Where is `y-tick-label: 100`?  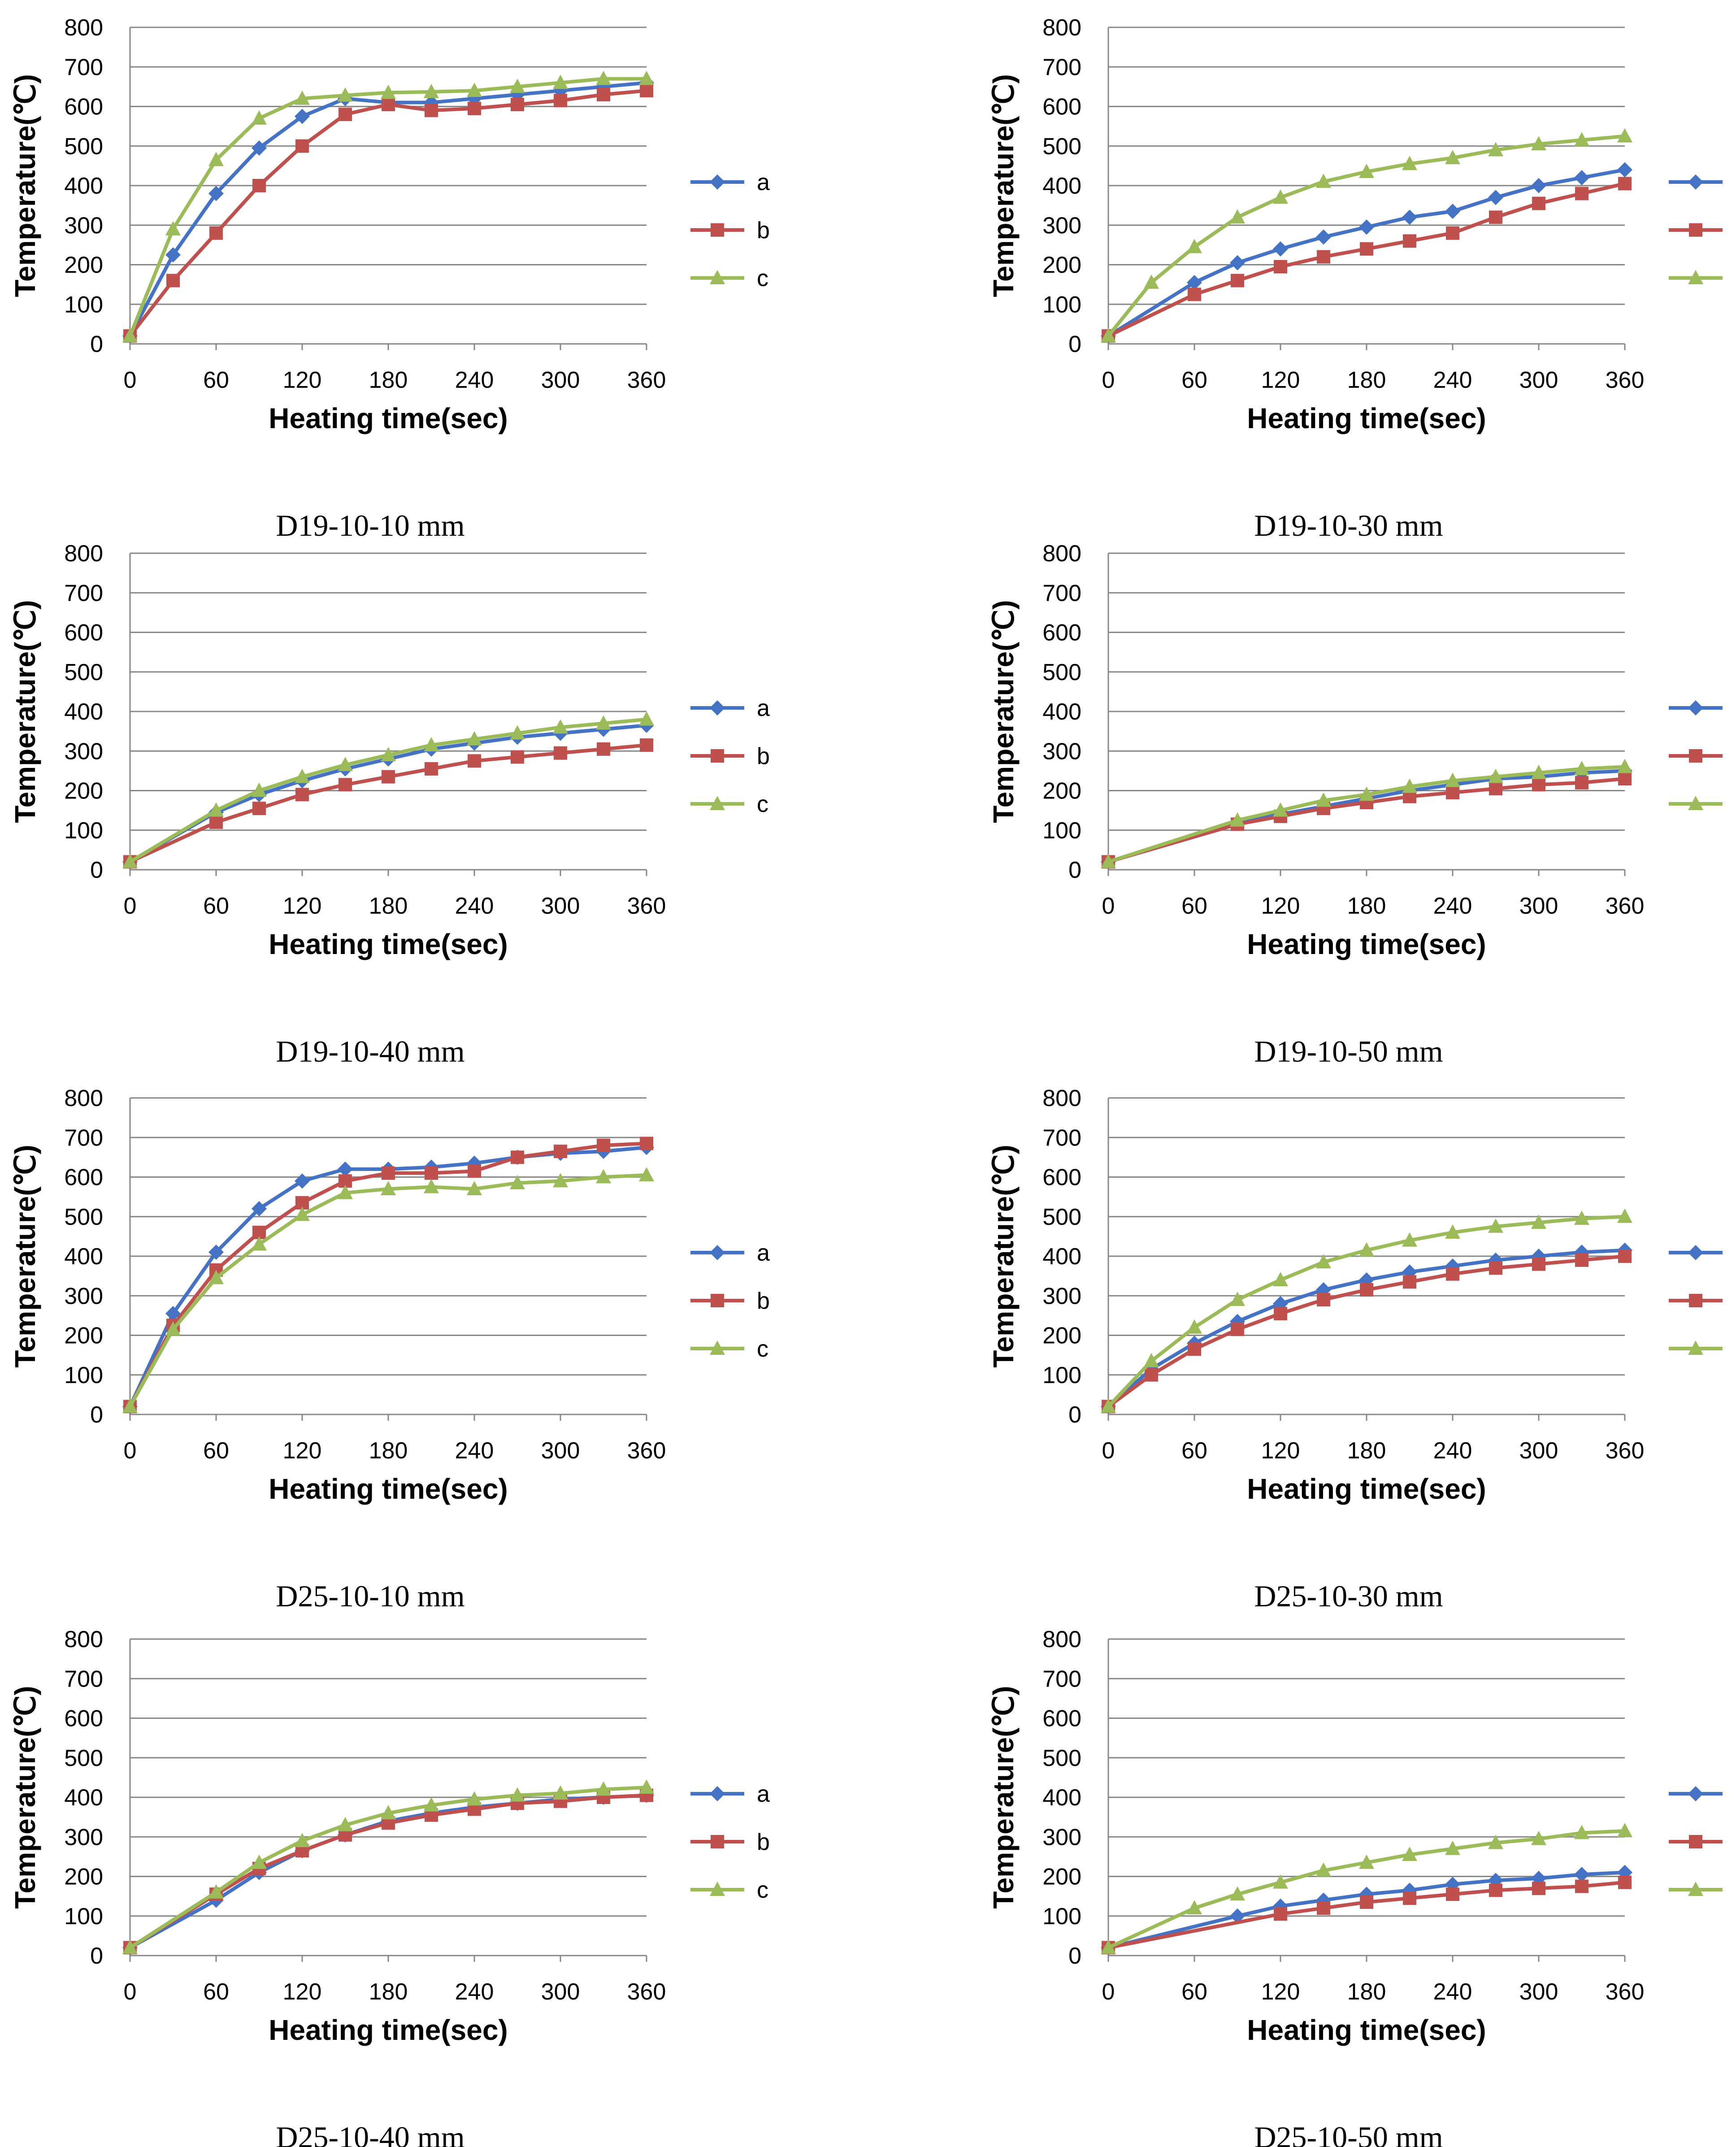 y-tick-label: 100 is located at coordinates (84, 305).